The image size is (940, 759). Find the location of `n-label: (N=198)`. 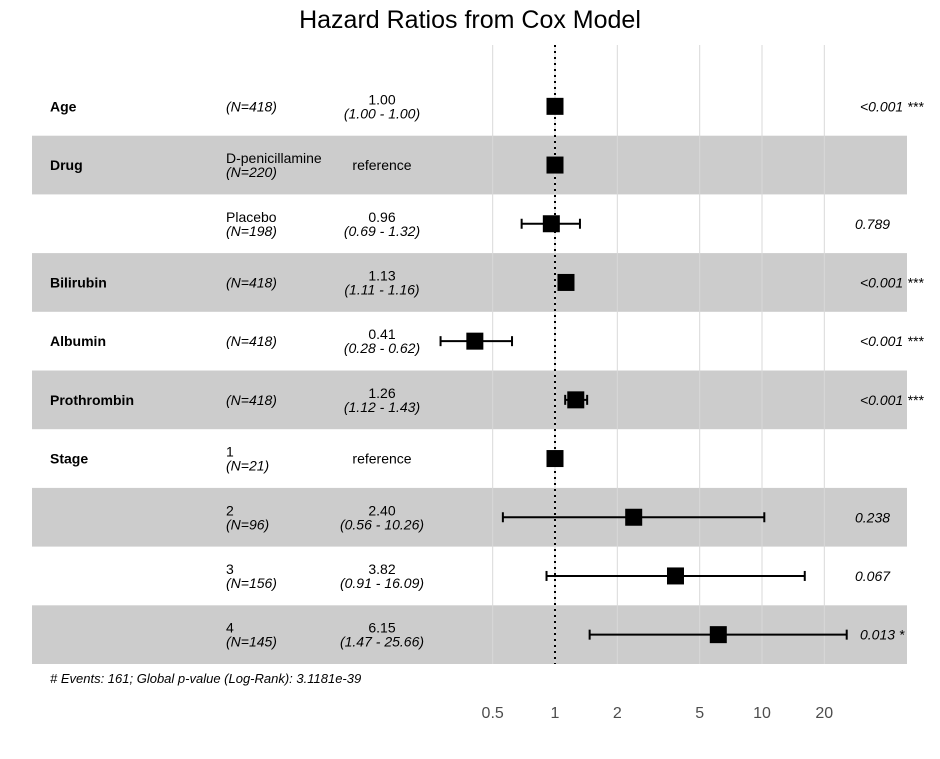

n-label: (N=198) is located at coordinates (251, 231).